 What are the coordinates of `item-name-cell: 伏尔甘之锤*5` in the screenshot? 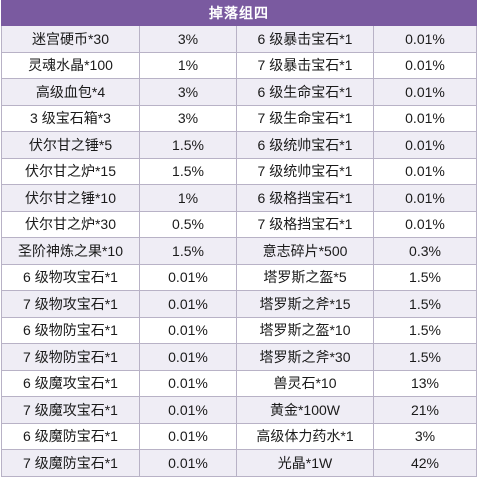 It's located at (70, 145).